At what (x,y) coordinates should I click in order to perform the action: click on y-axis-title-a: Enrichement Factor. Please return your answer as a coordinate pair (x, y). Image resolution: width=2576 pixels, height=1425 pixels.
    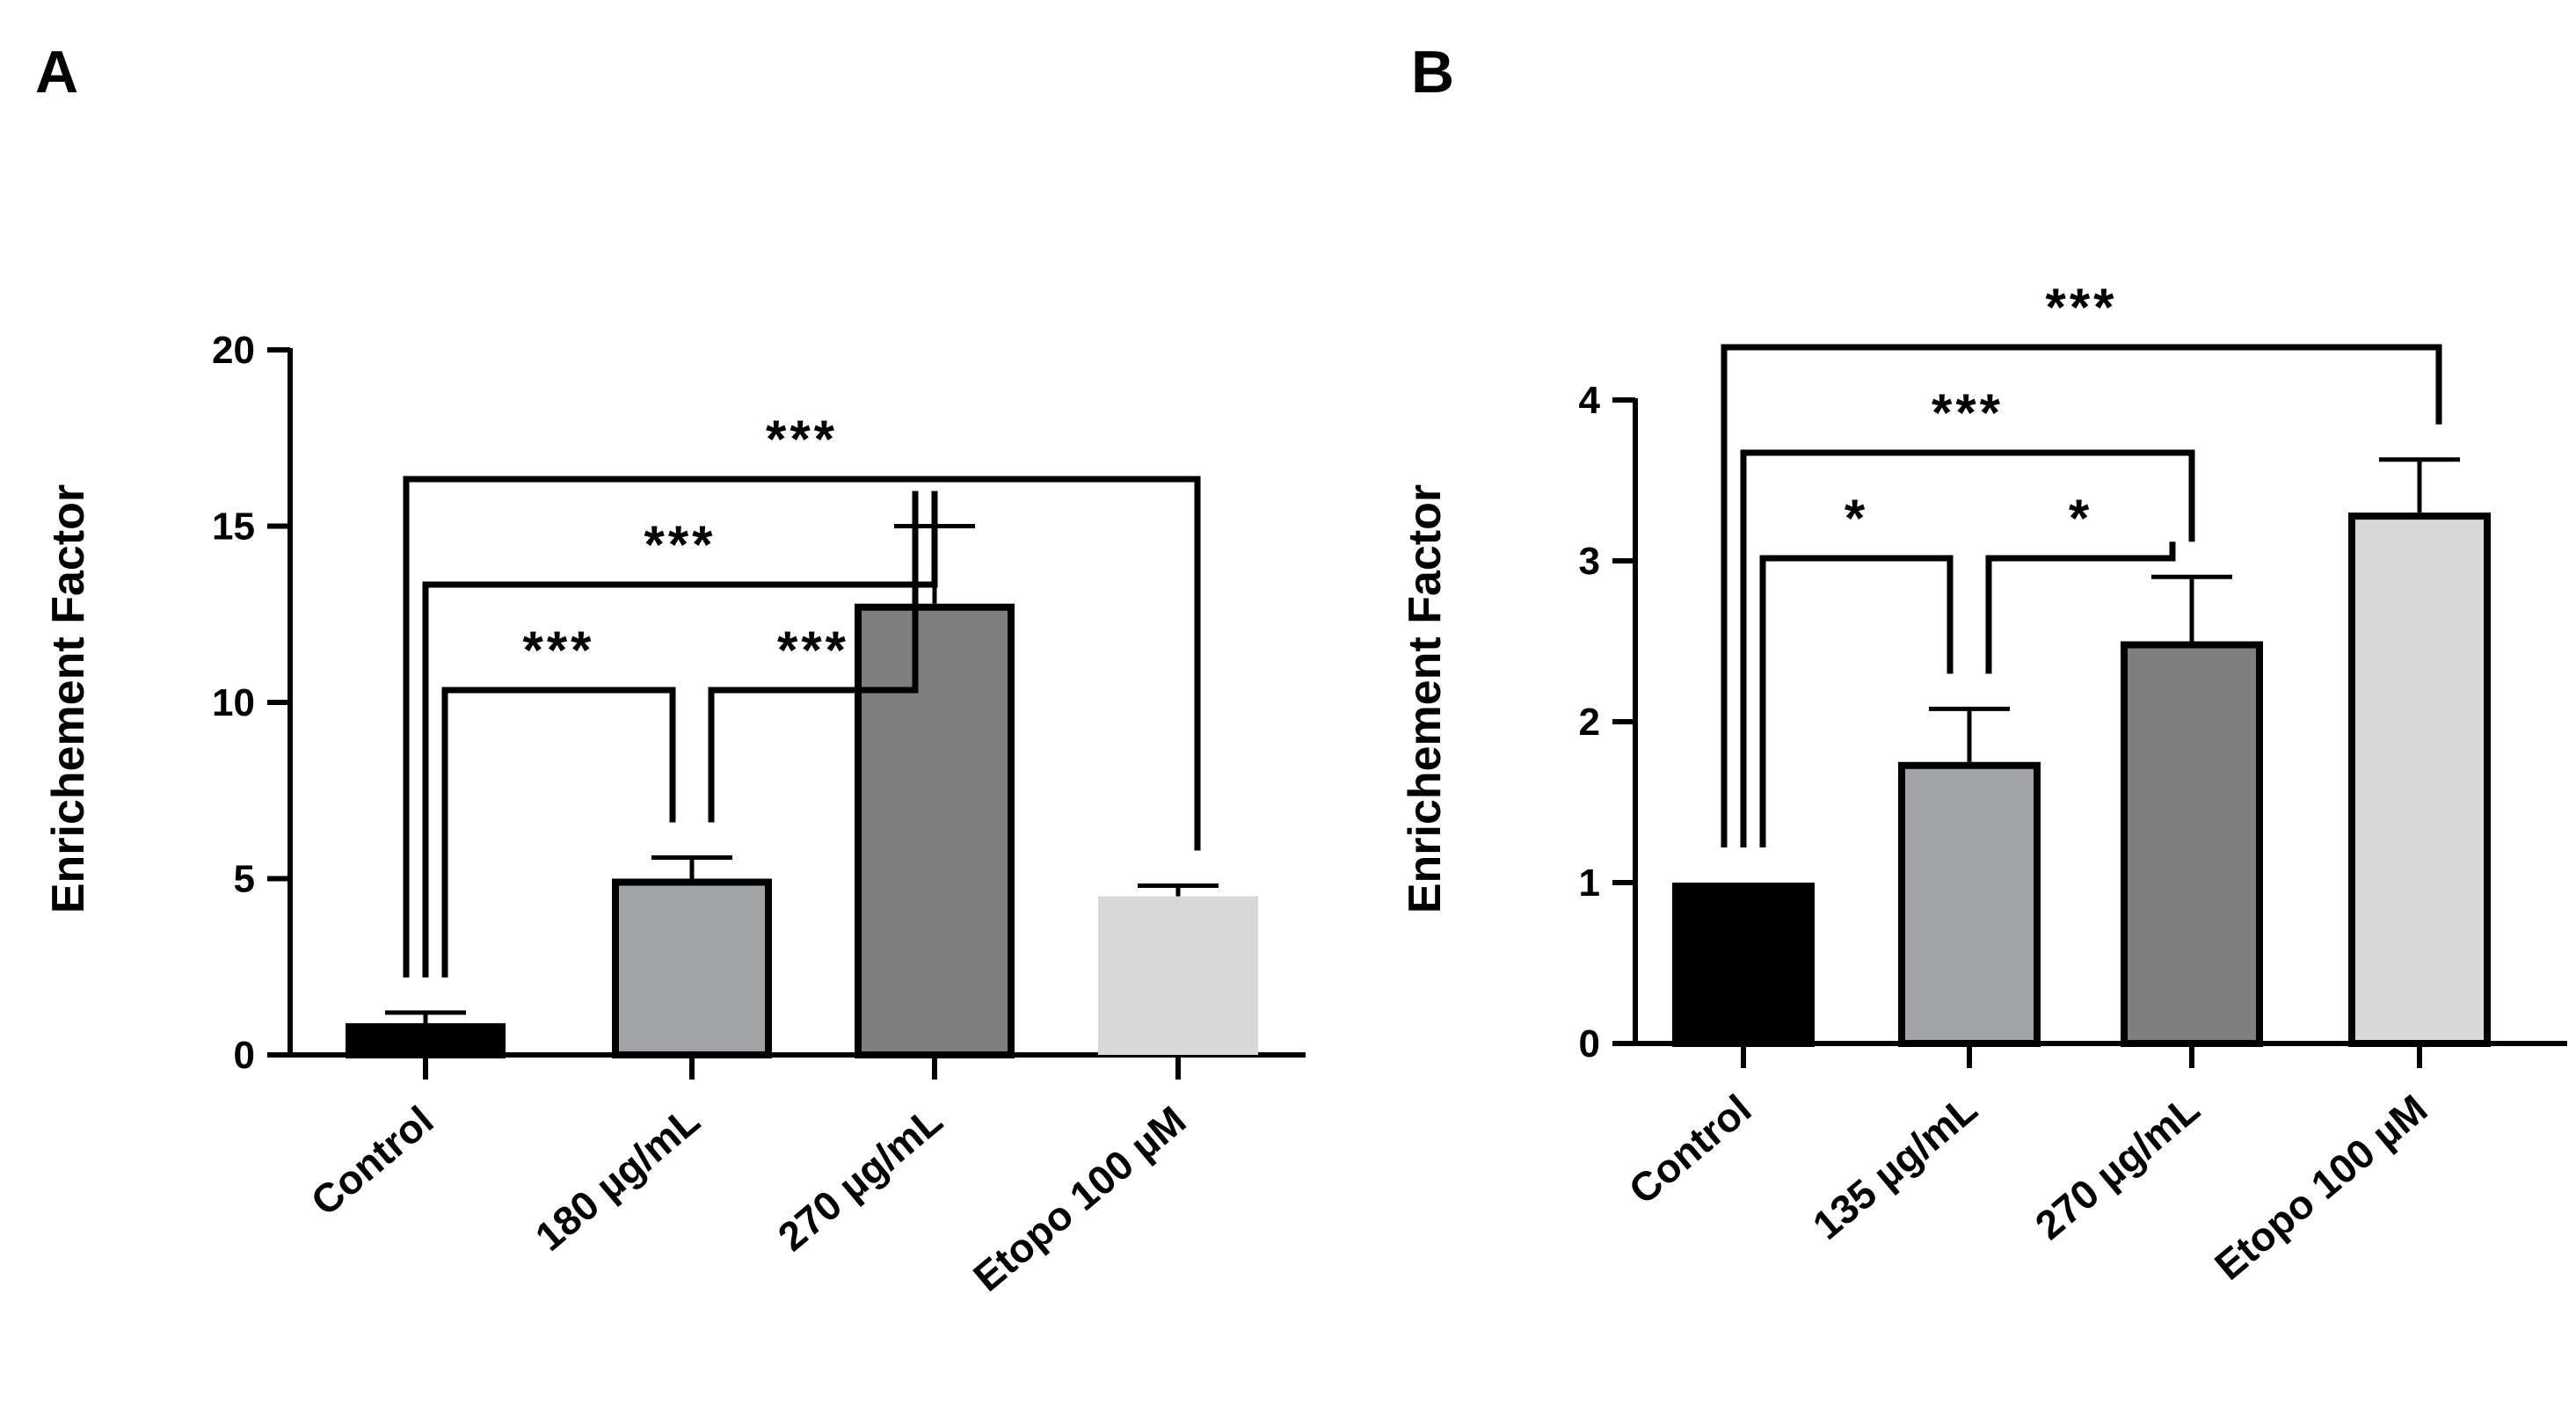
    Looking at the image, I should click on (68, 698).